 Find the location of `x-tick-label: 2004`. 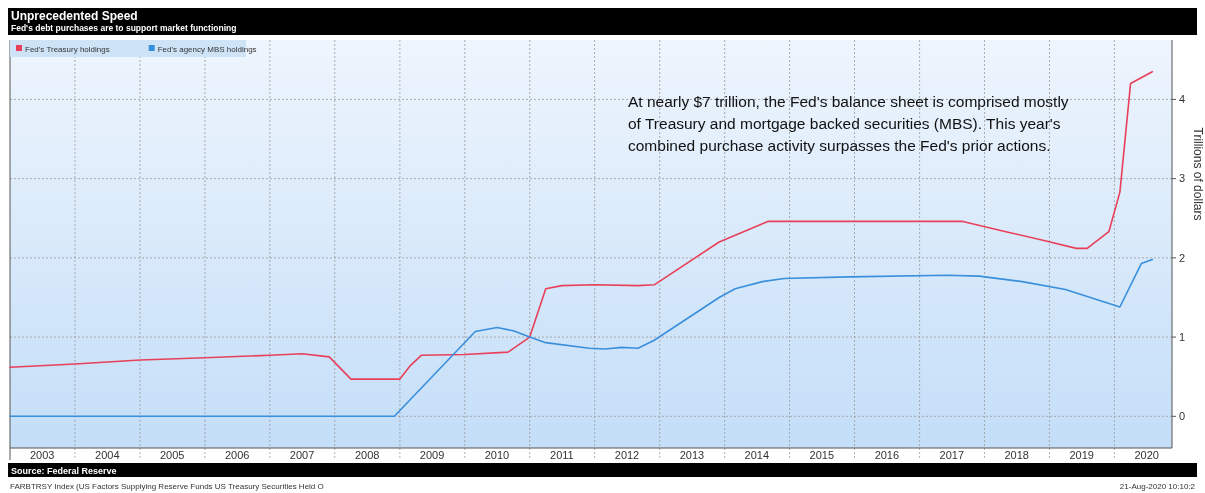

x-tick-label: 2004 is located at coordinates (107, 455).